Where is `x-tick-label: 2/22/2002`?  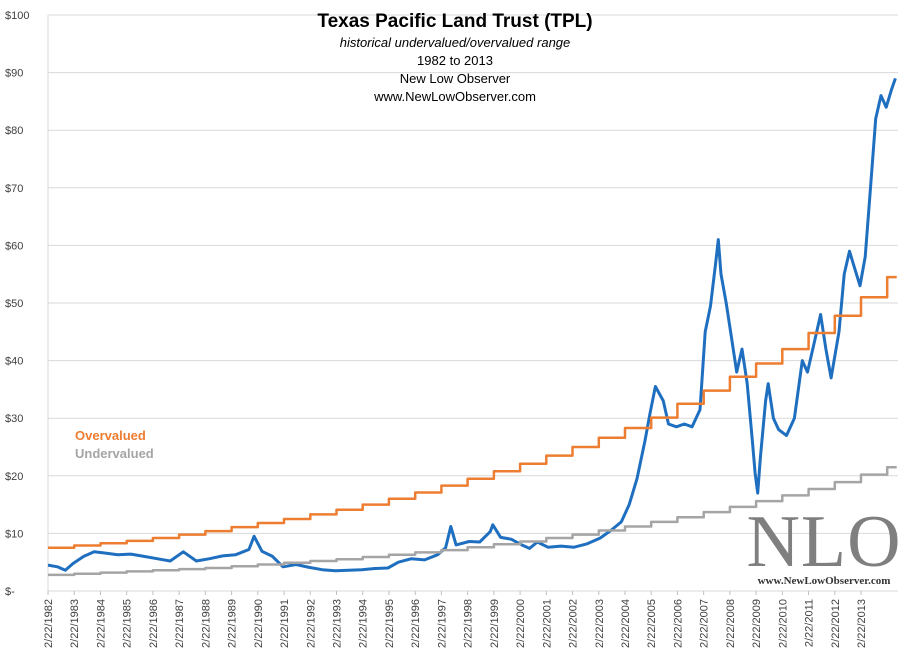 x-tick-label: 2/22/2002 is located at coordinates (574, 623).